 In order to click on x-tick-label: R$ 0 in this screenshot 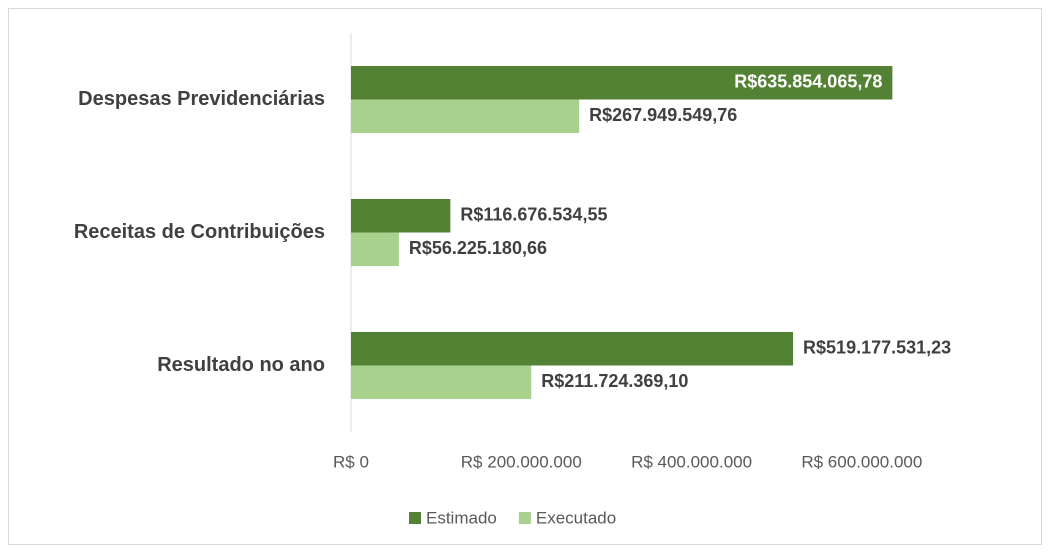, I will do `click(351, 461)`.